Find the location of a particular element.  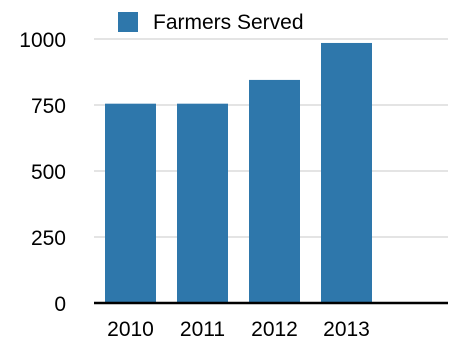

x-tick-label: 2013 is located at coordinates (346, 329).